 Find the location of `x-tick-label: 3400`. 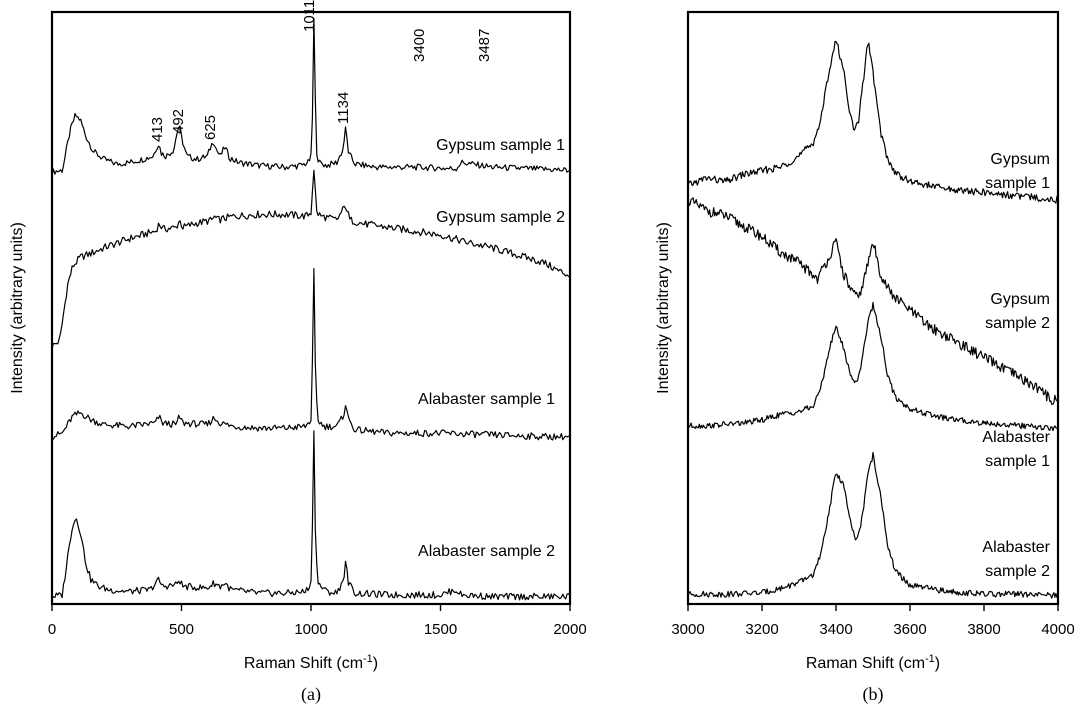

x-tick-label: 3400 is located at coordinates (835, 629).